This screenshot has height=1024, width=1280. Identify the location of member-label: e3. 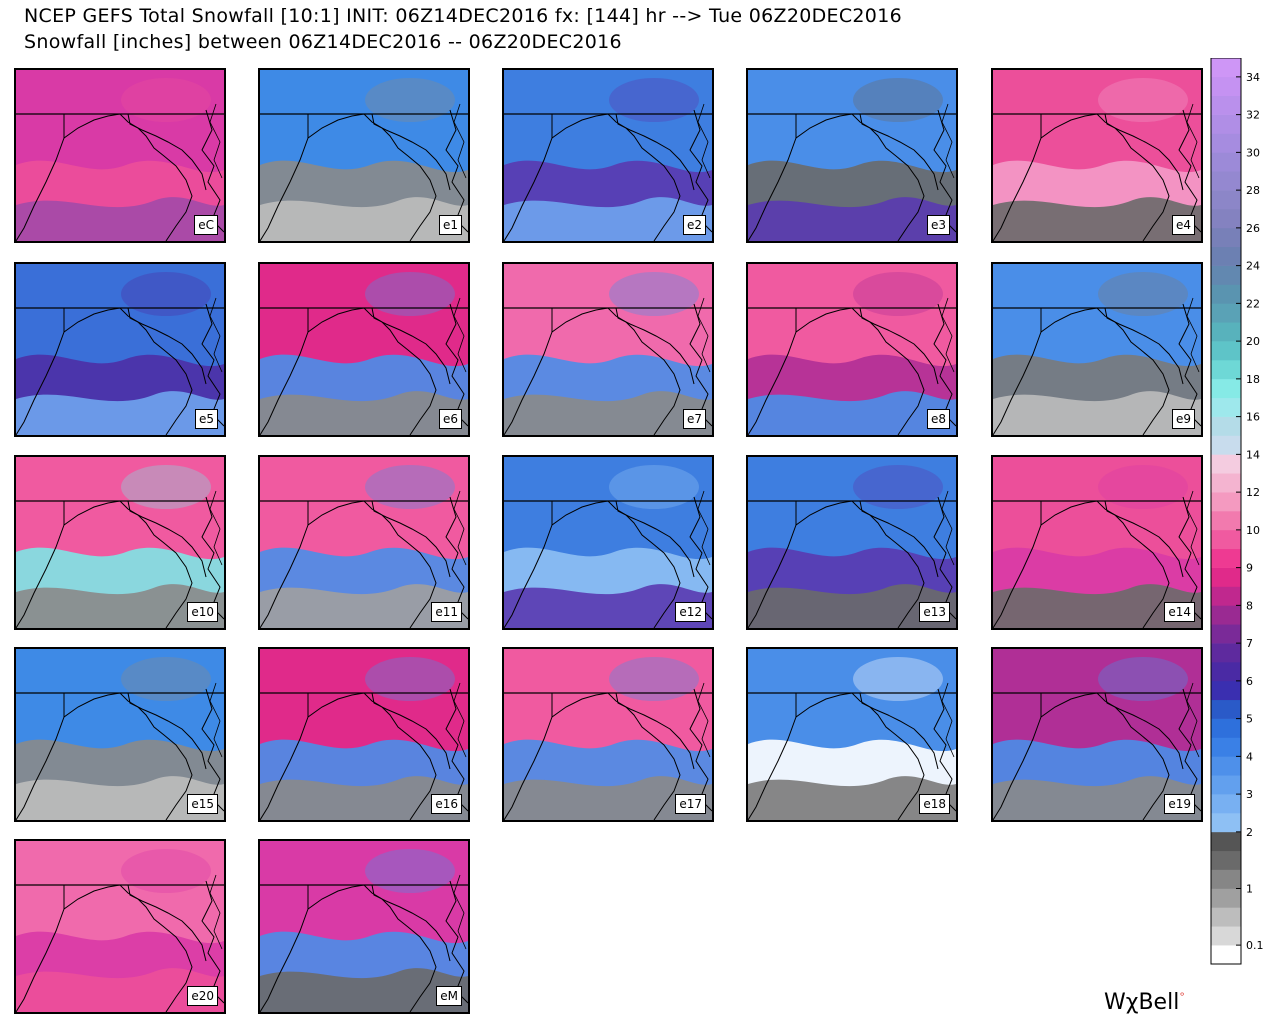
(938, 225).